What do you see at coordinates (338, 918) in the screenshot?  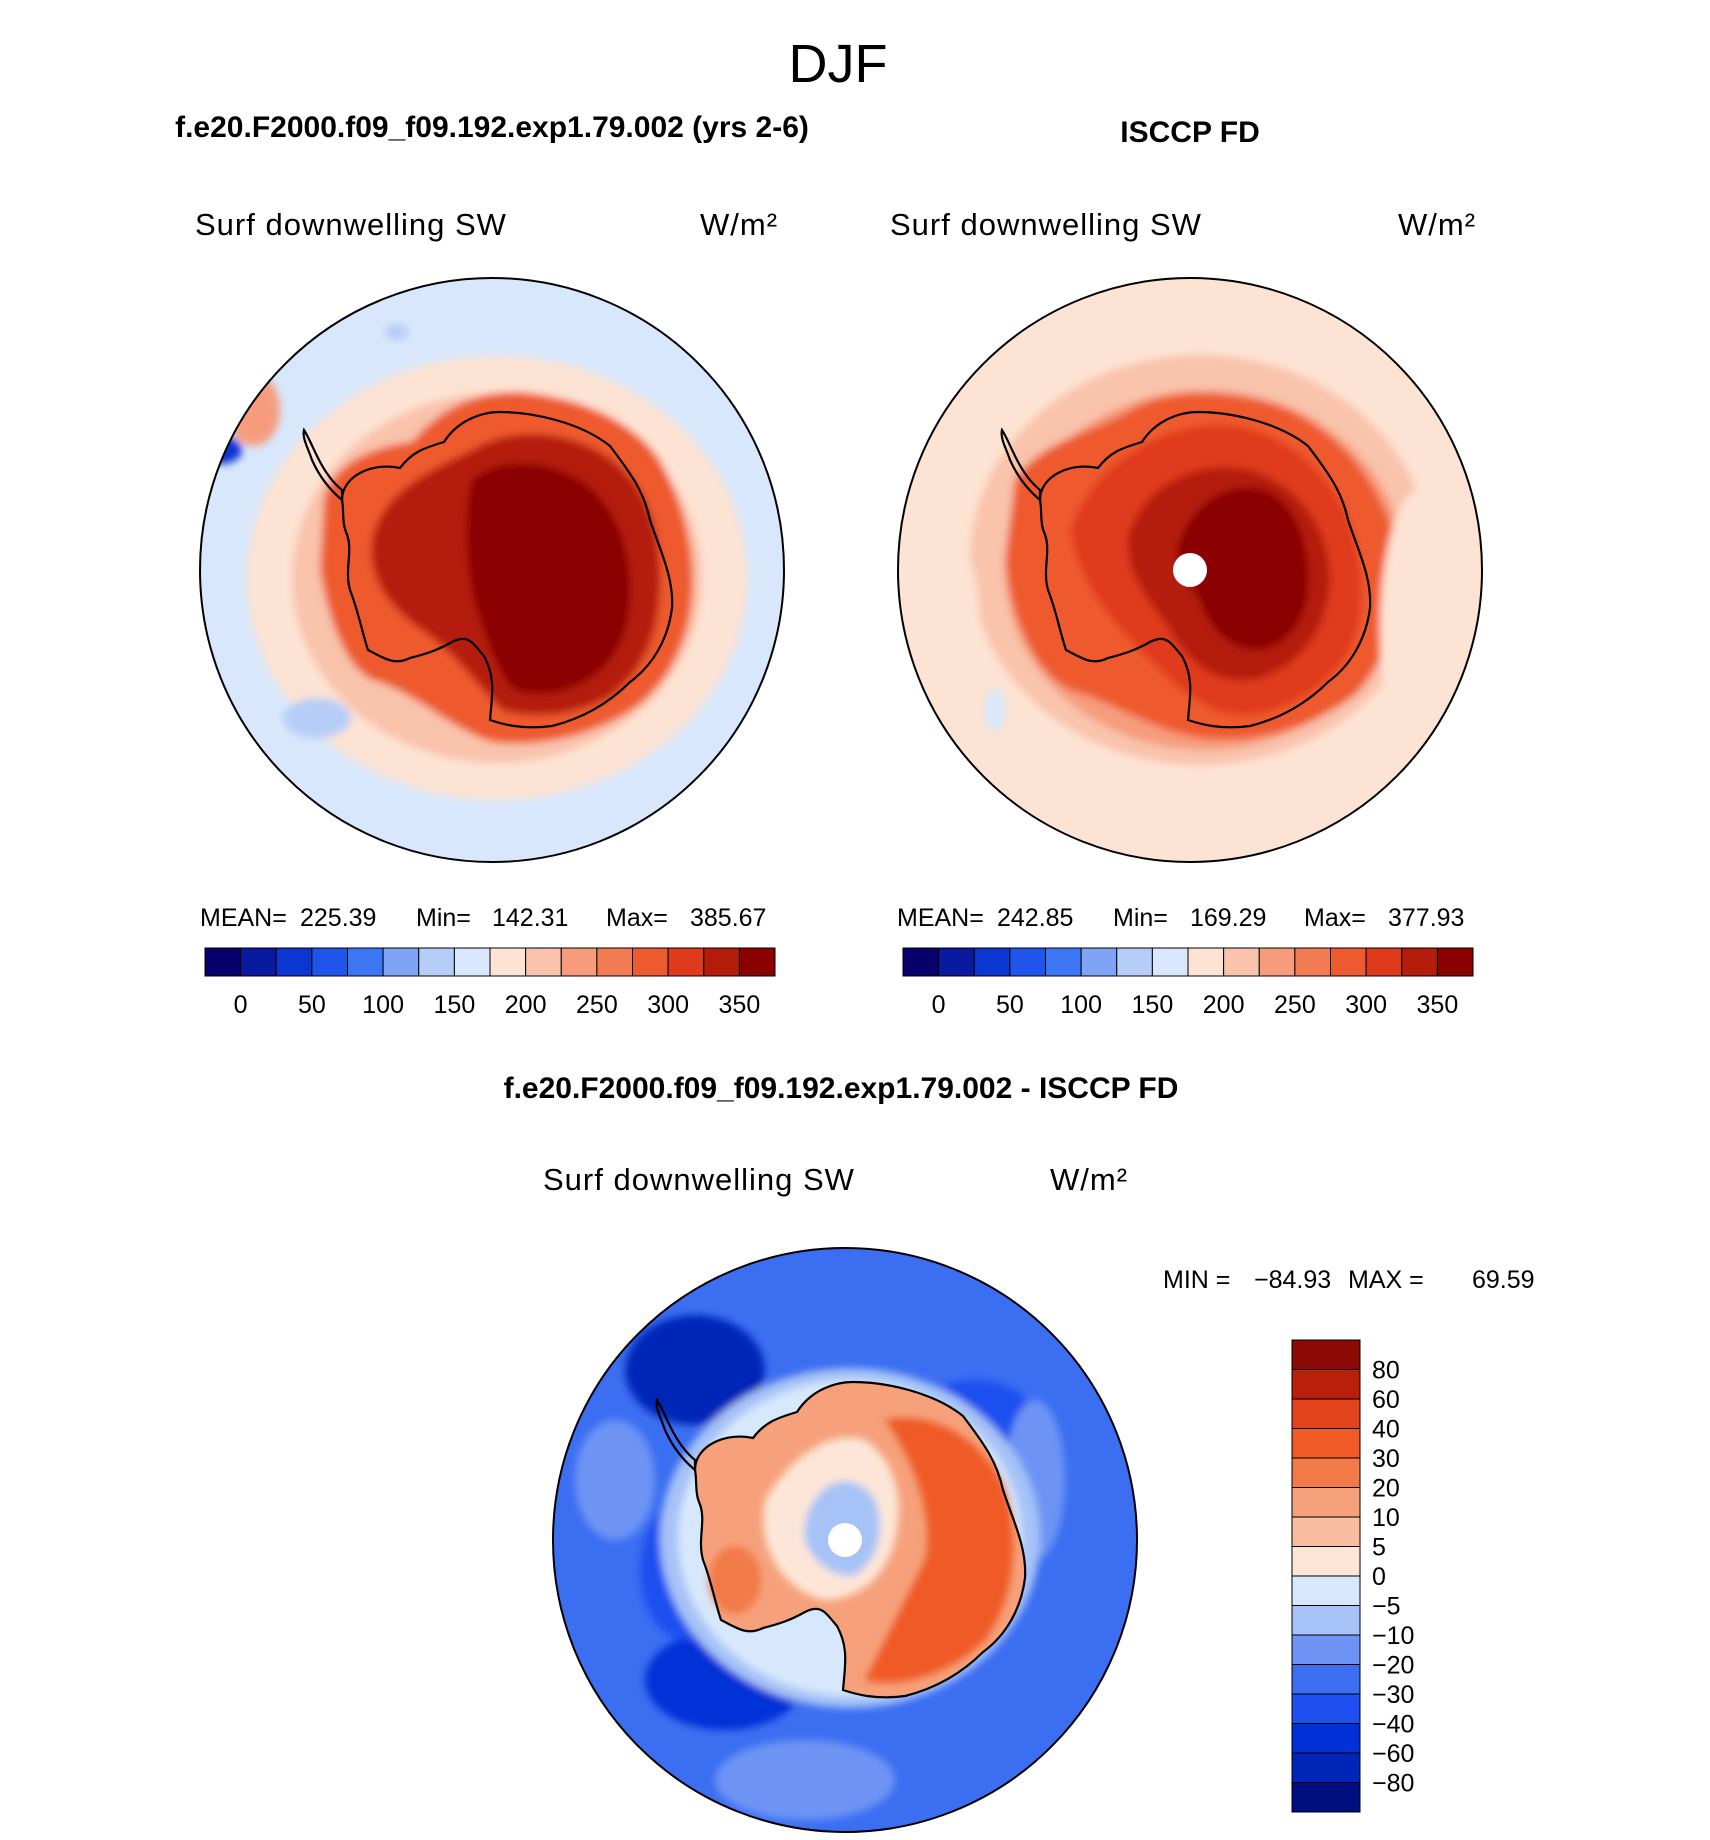 I see `panel-model-mean-value: 225.39` at bounding box center [338, 918].